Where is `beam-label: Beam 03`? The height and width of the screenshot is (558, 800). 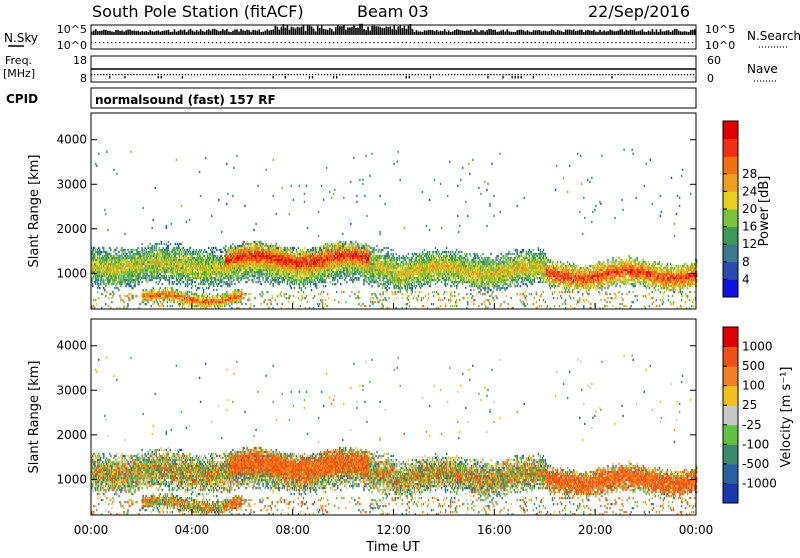 beam-label: Beam 03 is located at coordinates (393, 11).